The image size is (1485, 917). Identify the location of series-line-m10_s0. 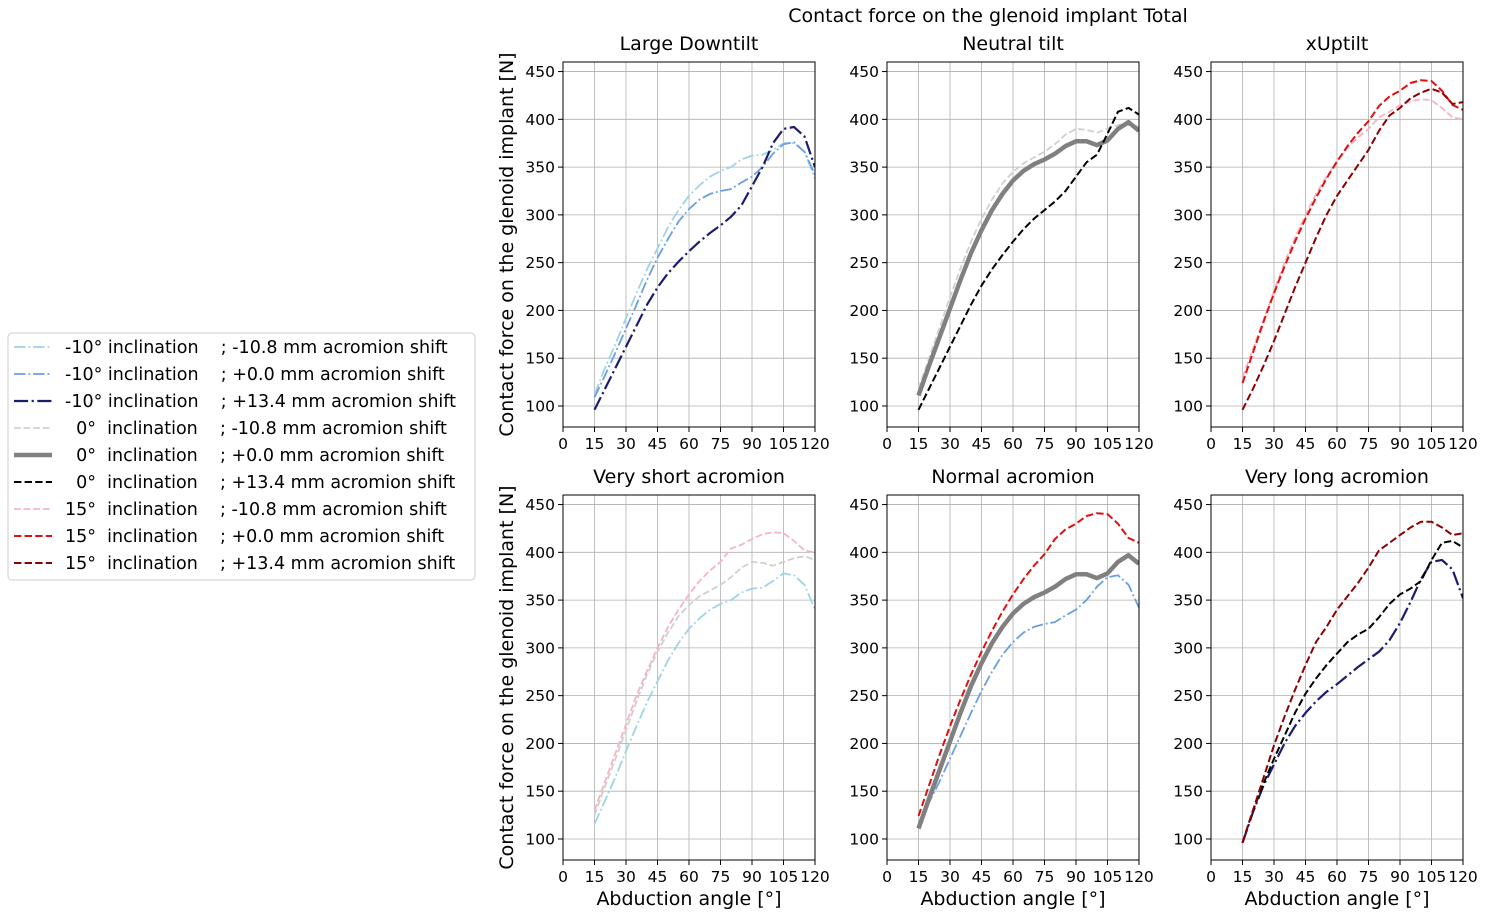
(704, 269).